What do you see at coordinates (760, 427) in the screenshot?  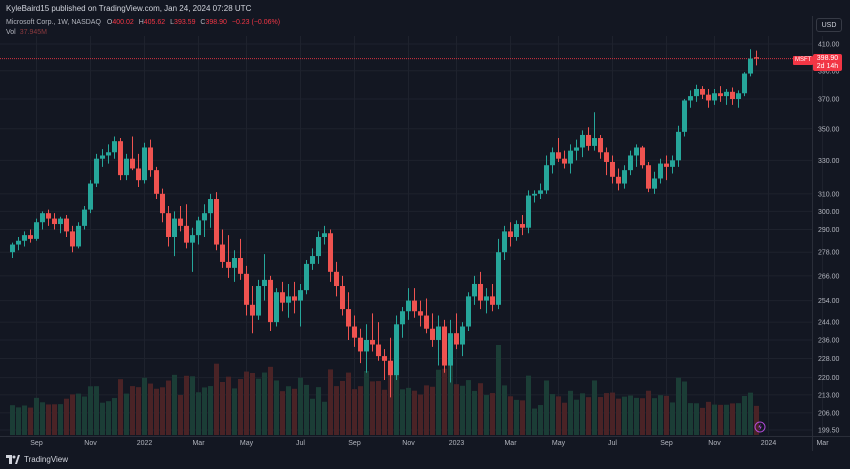 I see `lightning-icon` at bounding box center [760, 427].